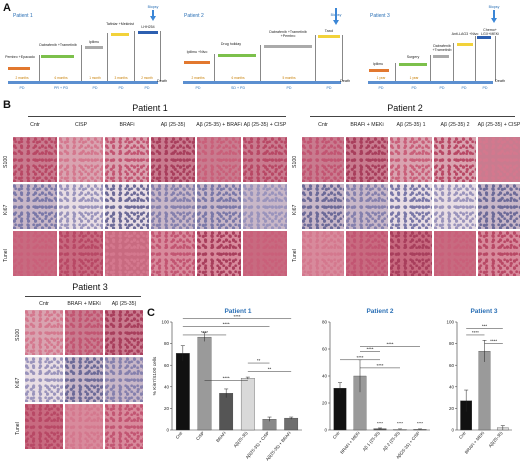 The image size is (520, 465). Describe the element at coordinates (485, 325) in the screenshot. I see `significance-label: ***` at that location.